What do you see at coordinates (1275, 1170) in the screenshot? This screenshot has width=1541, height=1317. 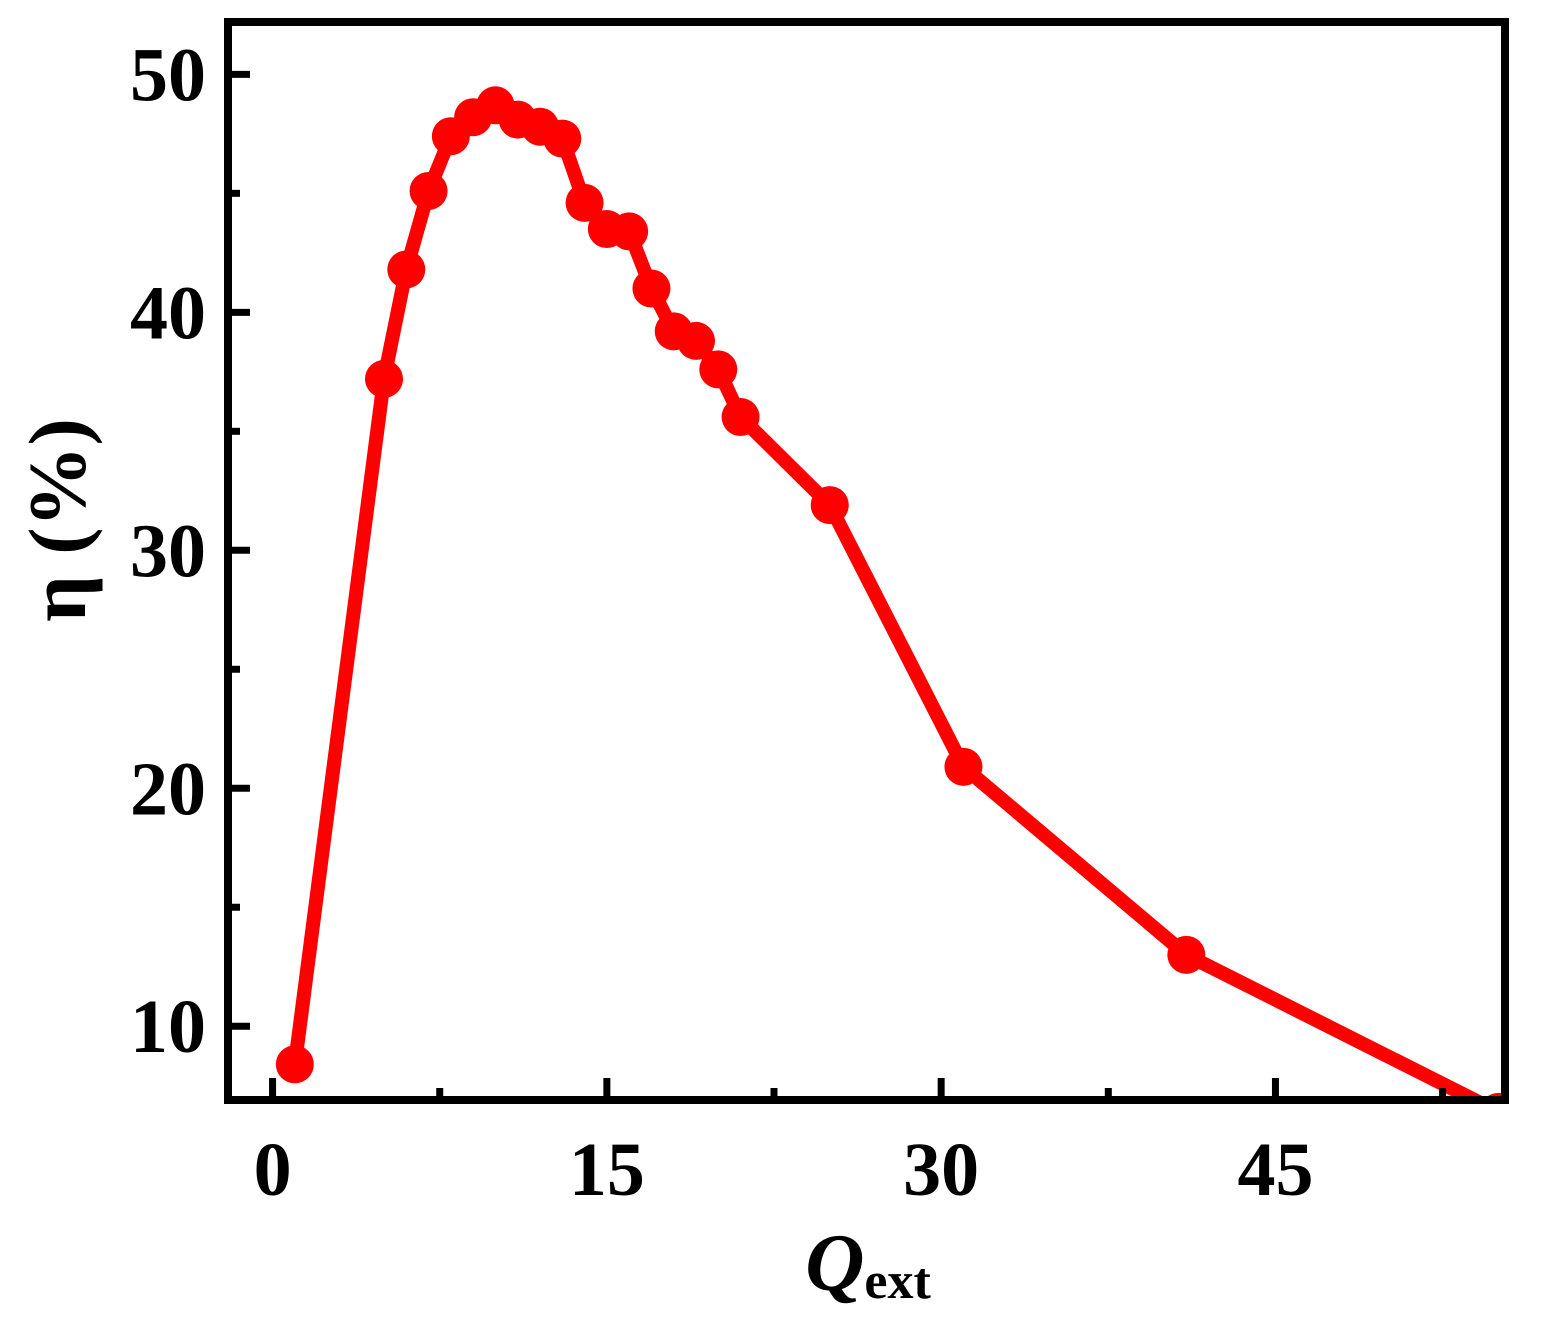 I see `x-tick-label: 45` at bounding box center [1275, 1170].